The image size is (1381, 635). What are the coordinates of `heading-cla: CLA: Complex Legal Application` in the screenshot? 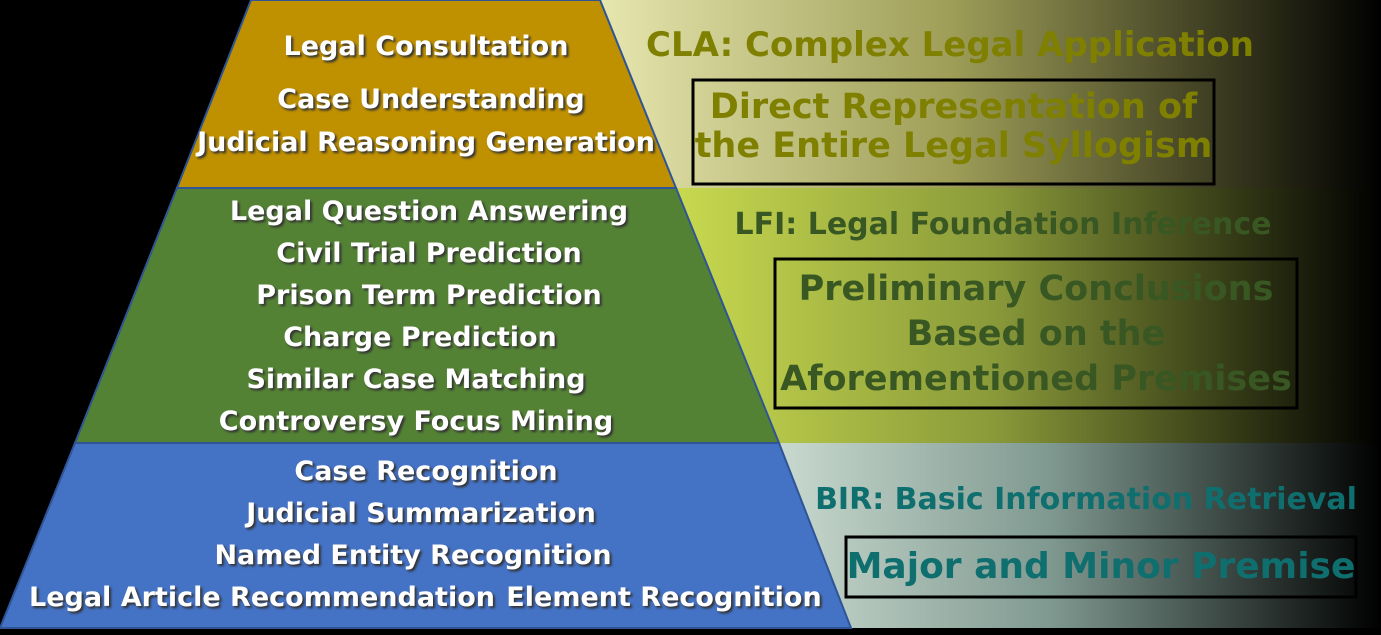 It's located at (950, 45).